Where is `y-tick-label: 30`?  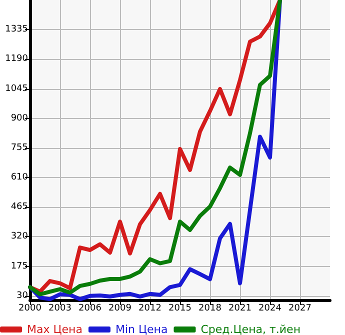
y-tick-label: 30 is located at coordinates (22, 295).